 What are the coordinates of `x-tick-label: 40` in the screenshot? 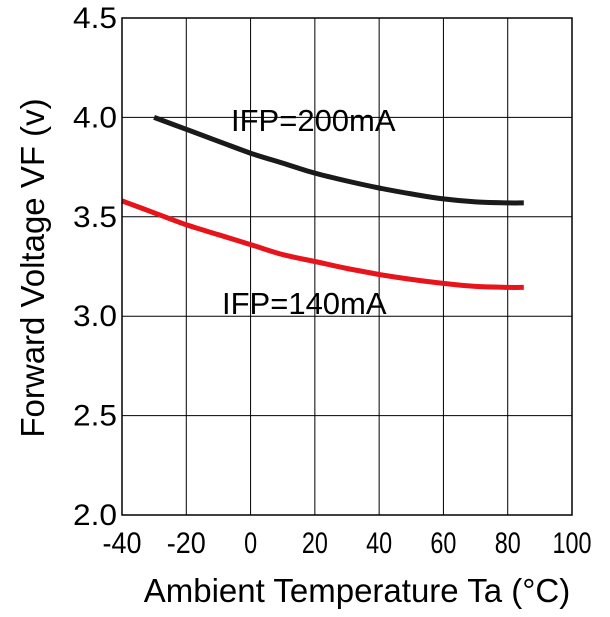 It's located at (379, 543).